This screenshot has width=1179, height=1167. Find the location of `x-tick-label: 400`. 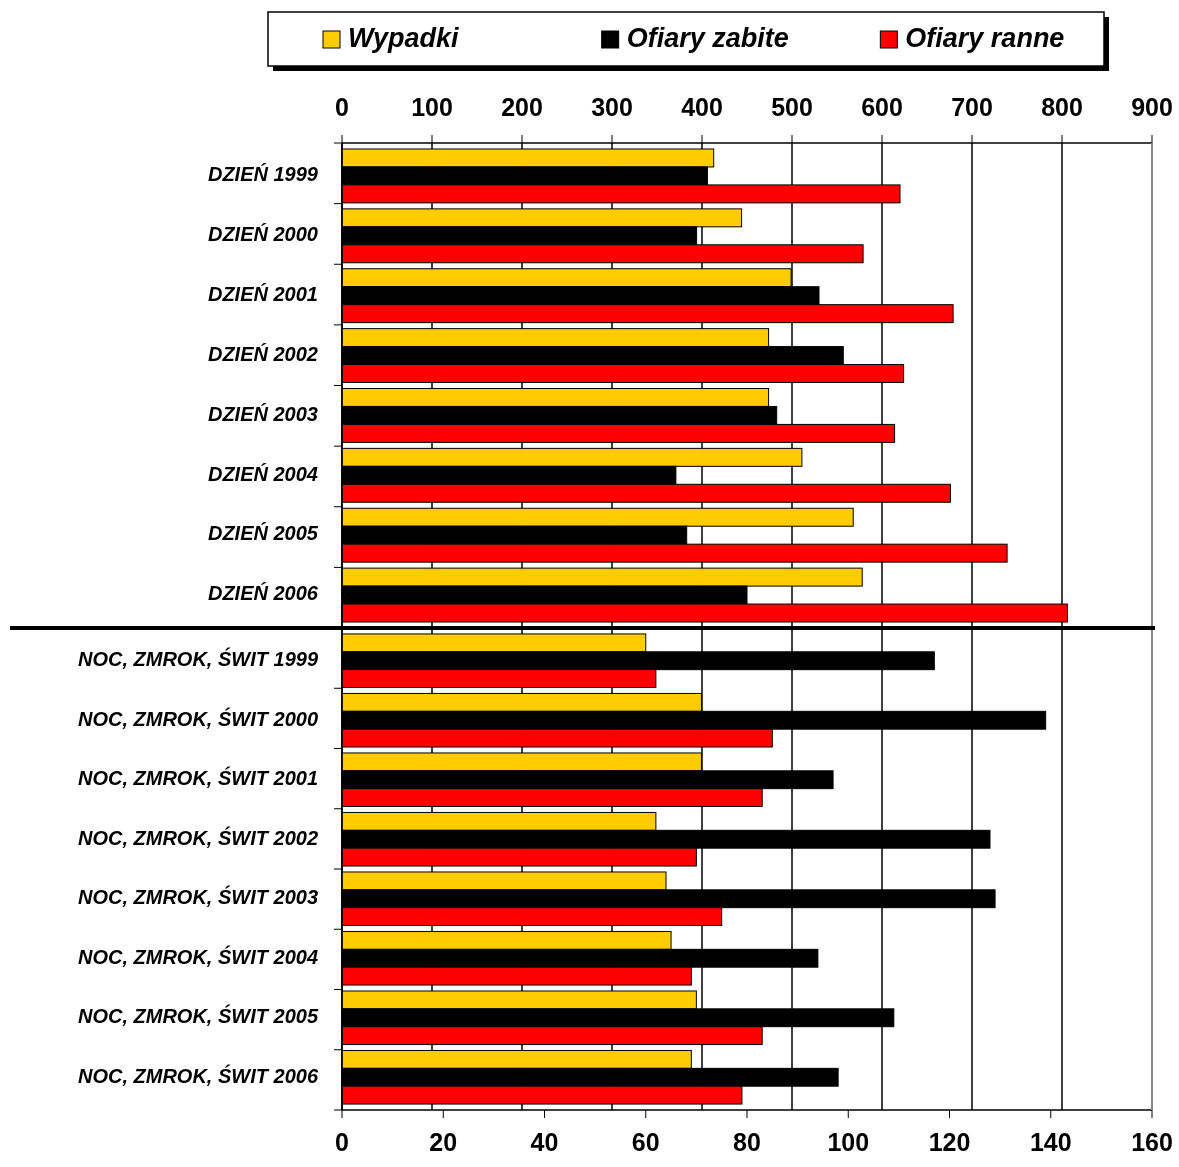

x-tick-label: 400 is located at coordinates (702, 106).